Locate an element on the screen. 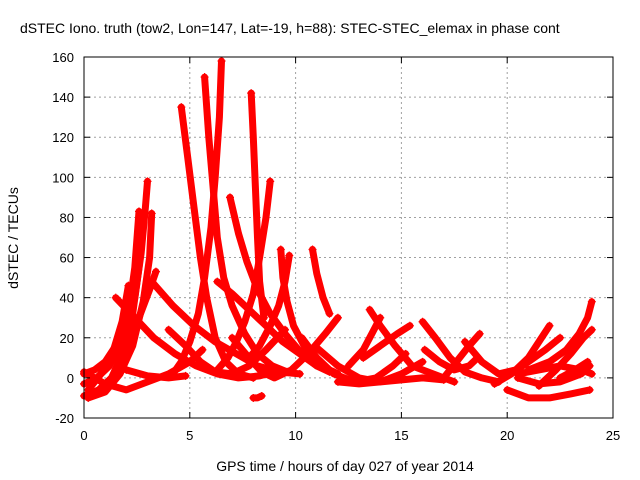  series-22-marker is located at coordinates (301, 337).